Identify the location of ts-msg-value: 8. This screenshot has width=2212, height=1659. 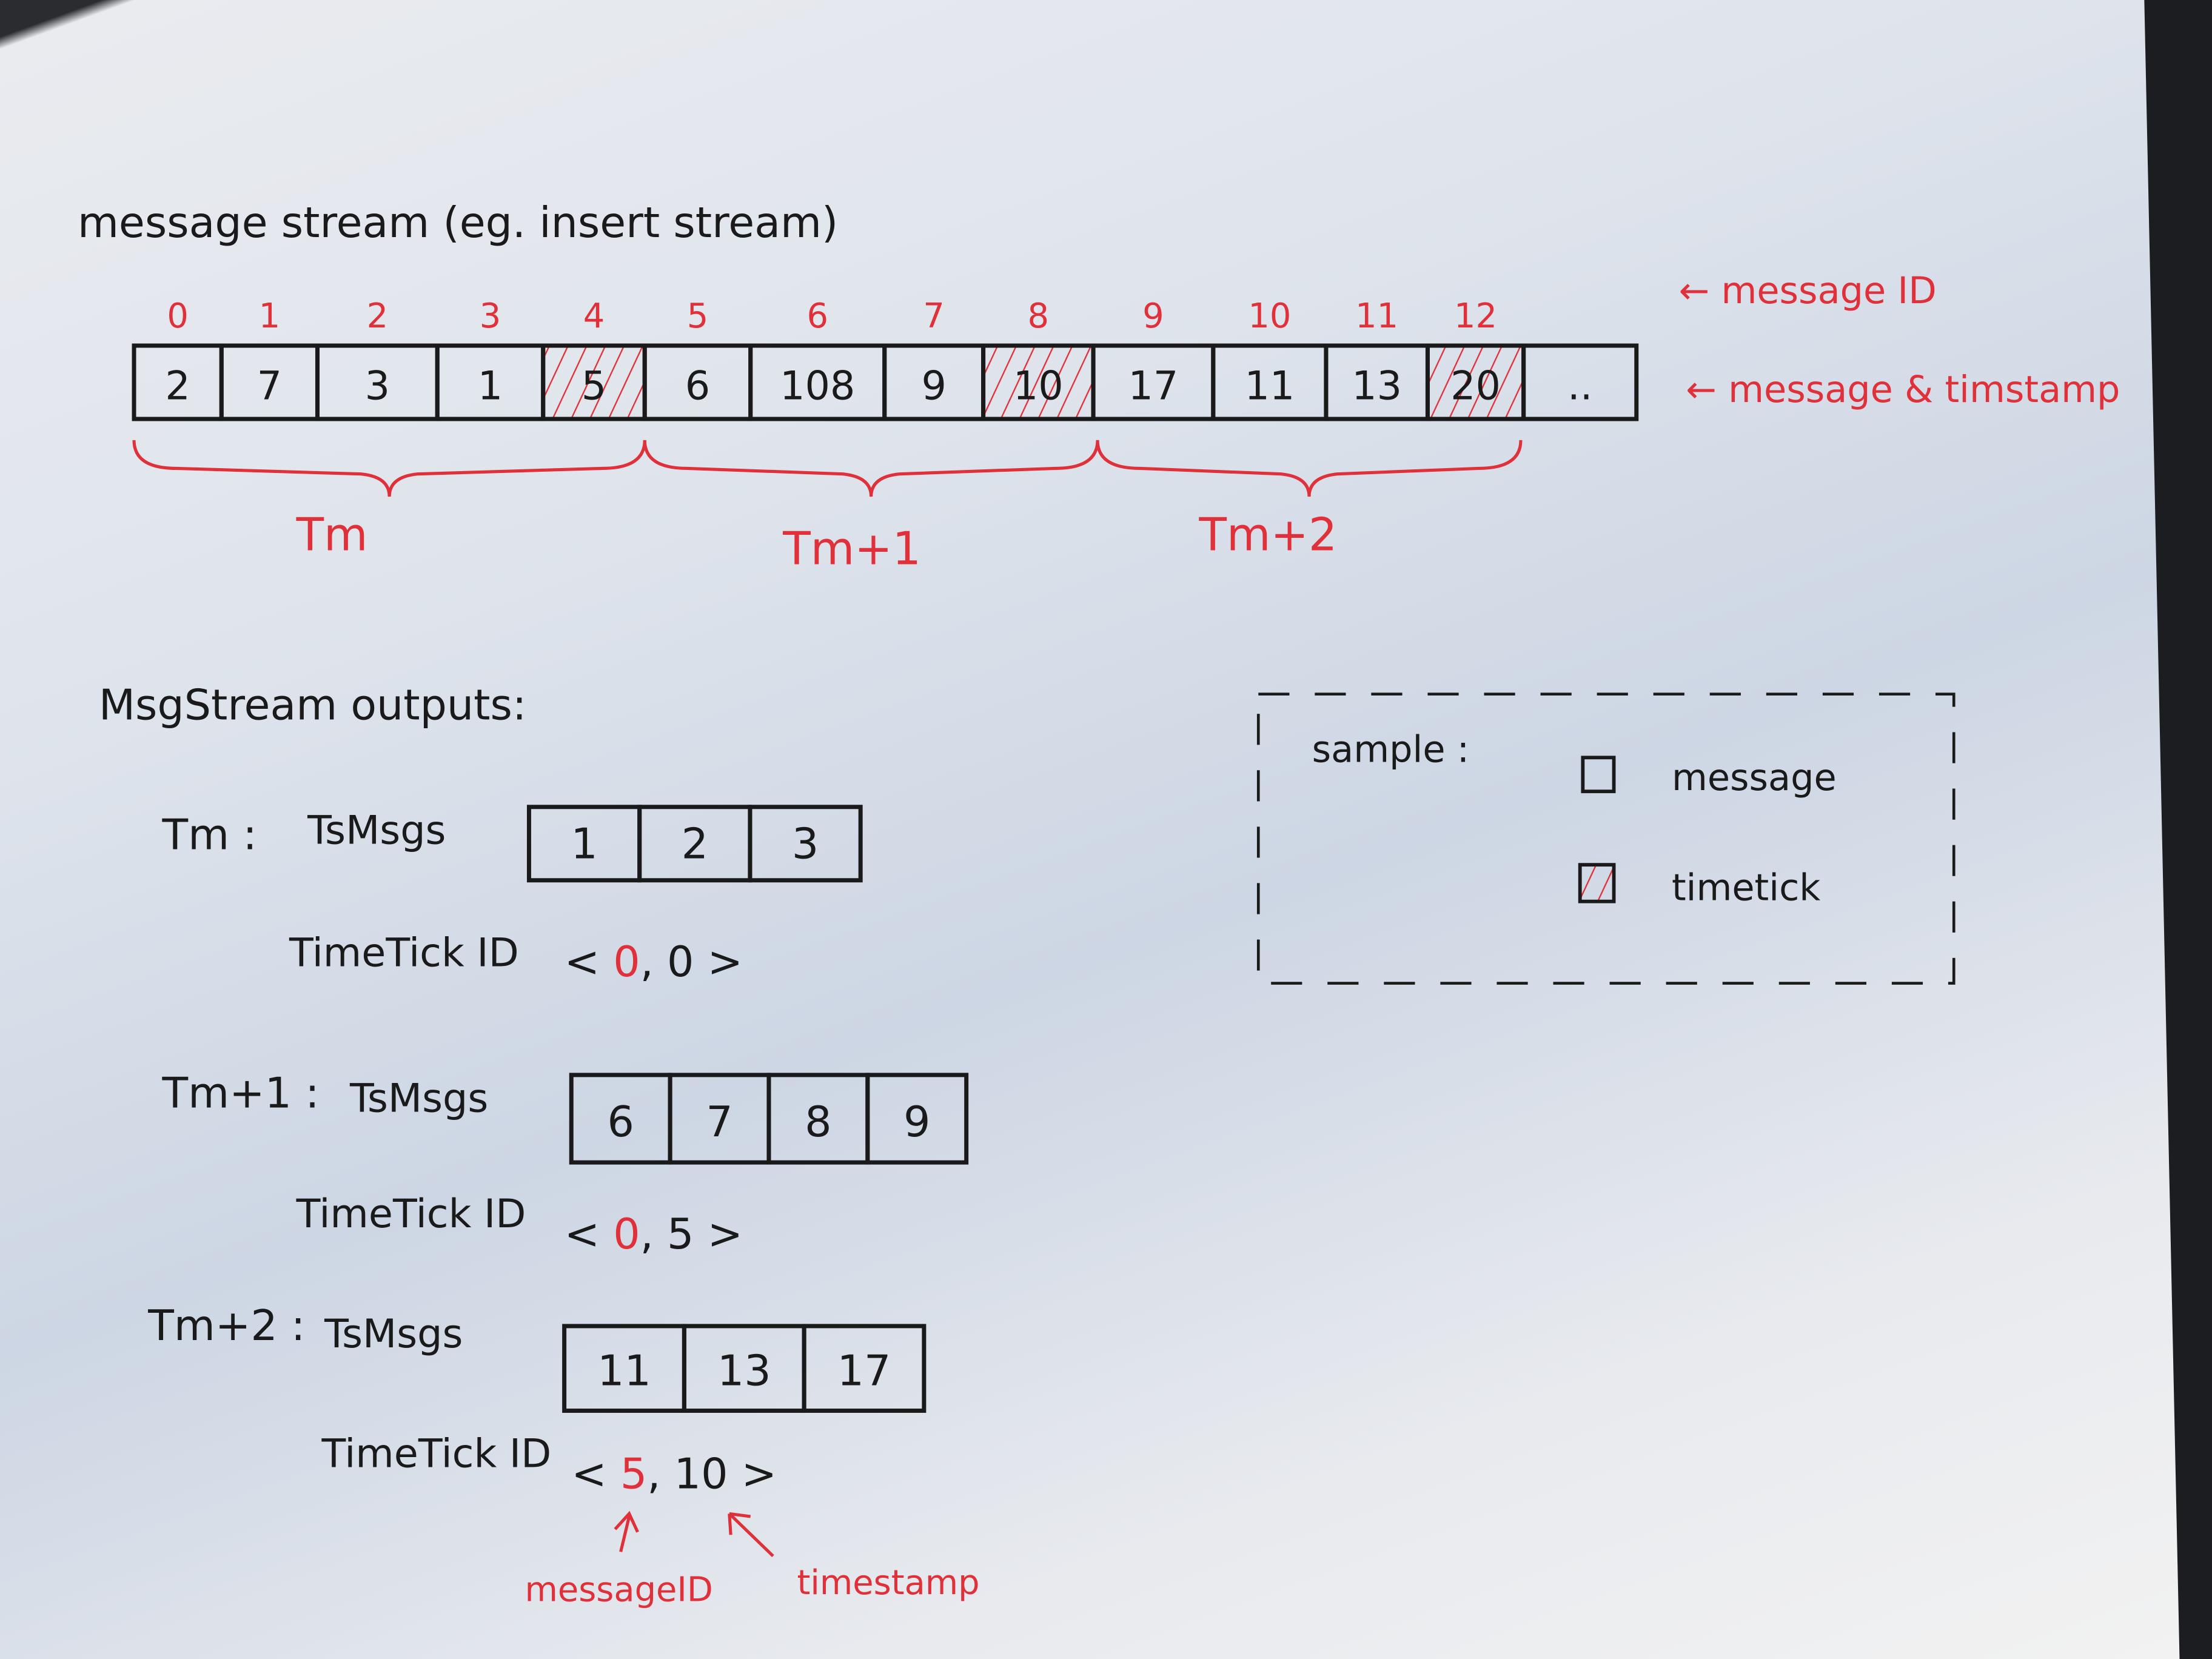
(818, 1122).